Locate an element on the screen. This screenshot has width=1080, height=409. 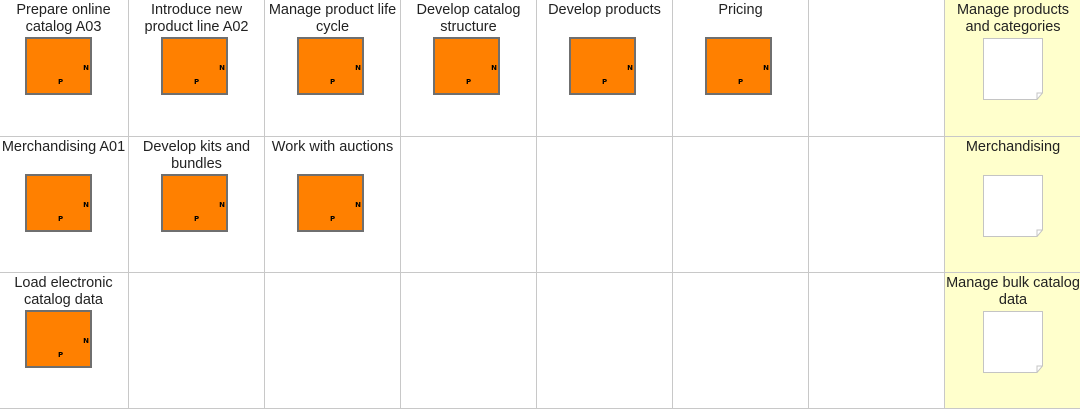
process-title: Manage product life cycle is located at coordinates (332, 18).